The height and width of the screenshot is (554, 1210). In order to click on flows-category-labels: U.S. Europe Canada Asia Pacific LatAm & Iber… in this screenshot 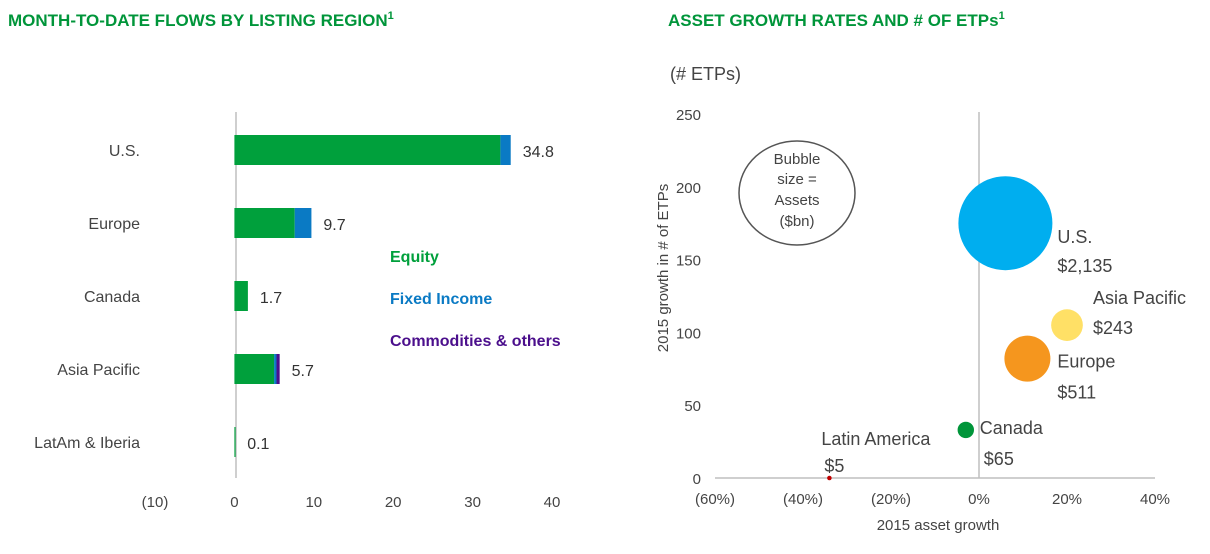, I will do `click(87, 297)`.